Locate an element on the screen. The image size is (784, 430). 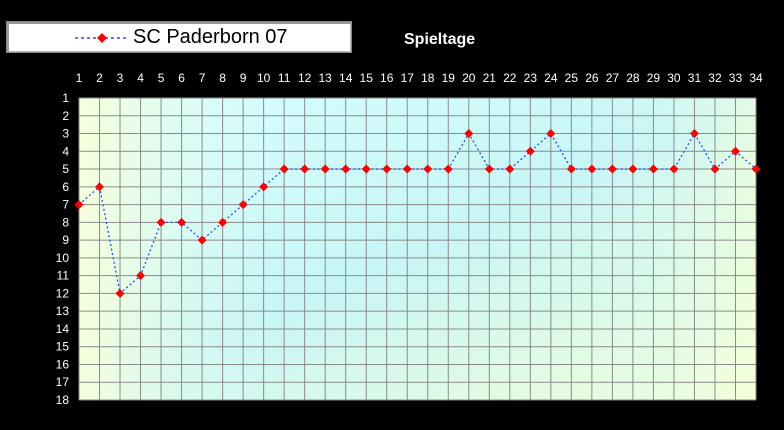
x-tick-label: 19 is located at coordinates (449, 78).